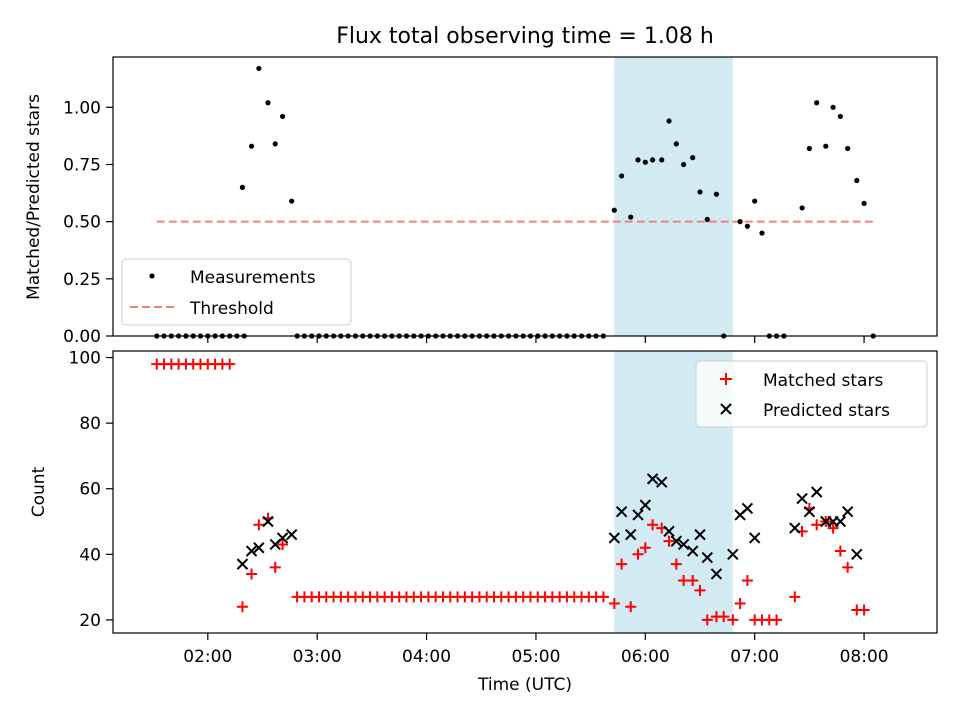 The height and width of the screenshot is (720, 960). What do you see at coordinates (34, 197) in the screenshot?
I see `top-y-axis-label: Matched/Predicted stars` at bounding box center [34, 197].